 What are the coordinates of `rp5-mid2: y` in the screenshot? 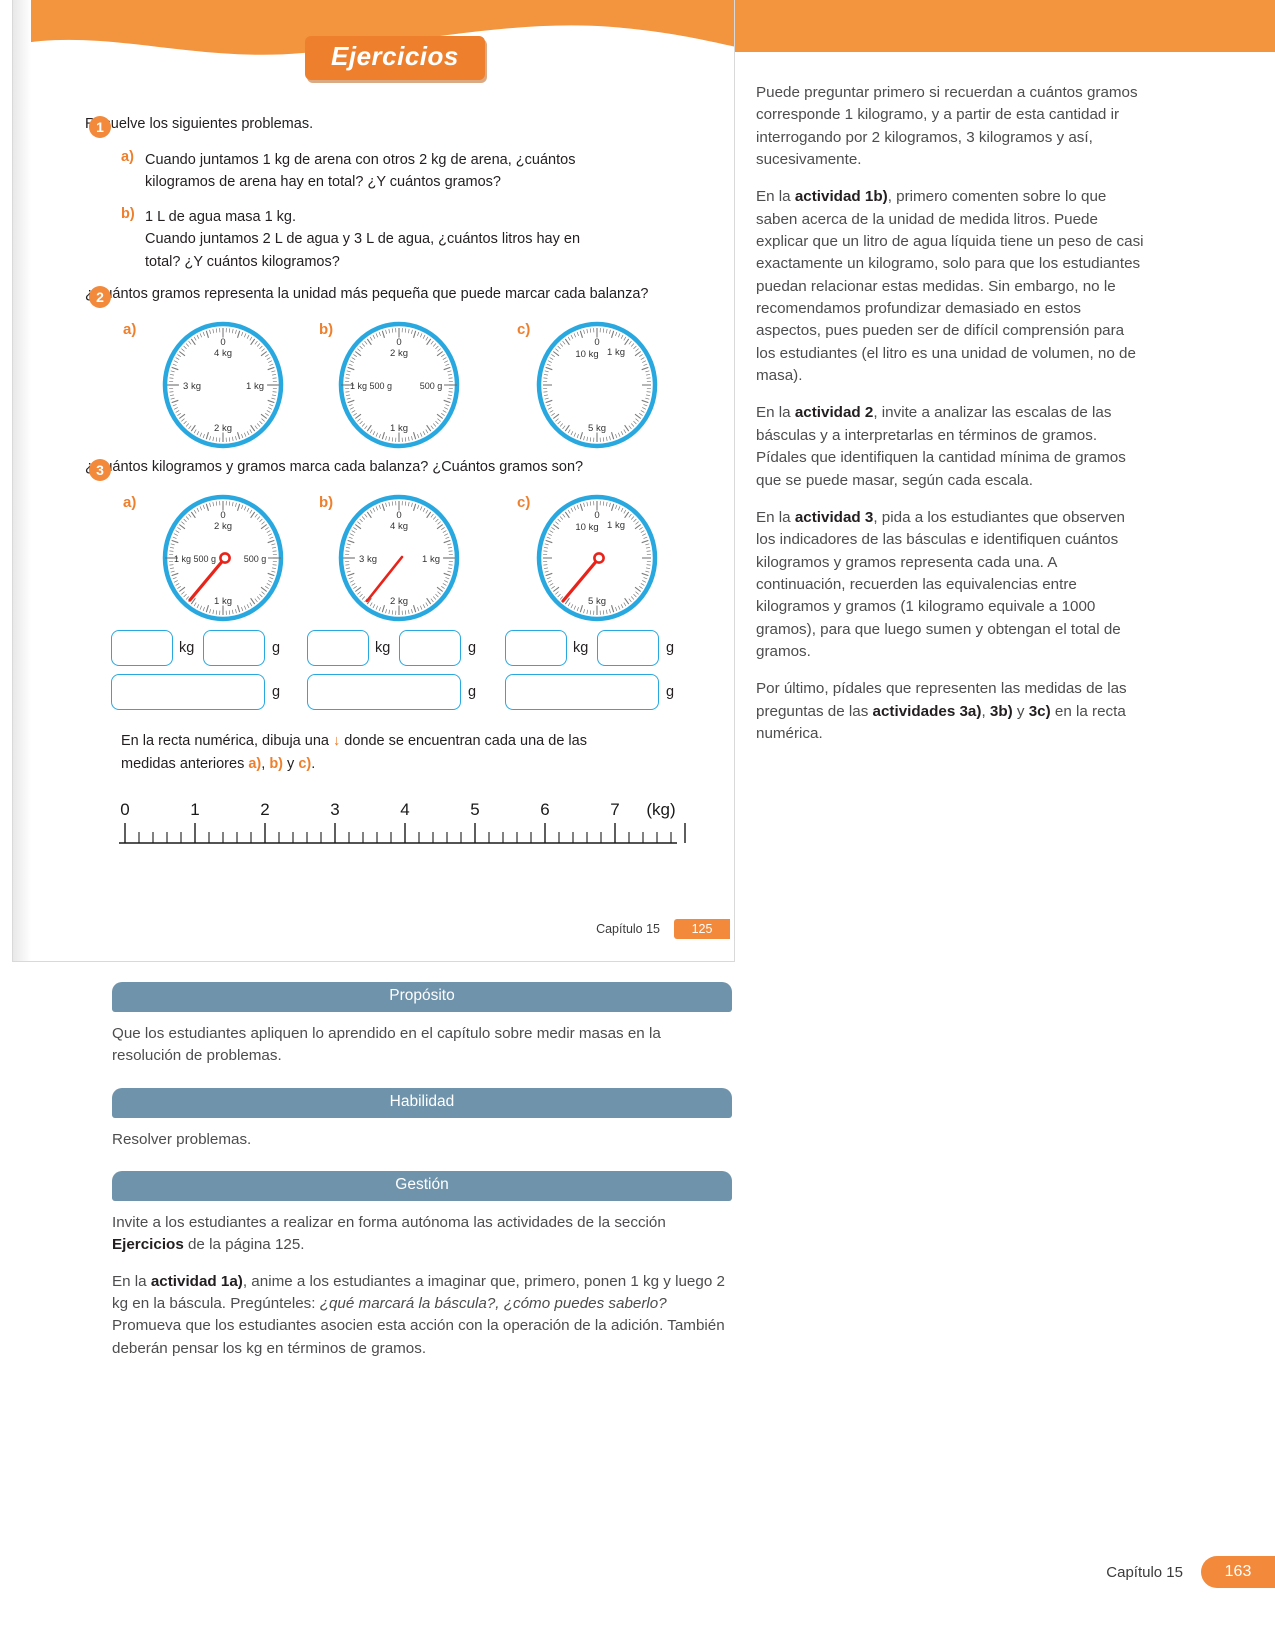 It's located at (1020, 711).